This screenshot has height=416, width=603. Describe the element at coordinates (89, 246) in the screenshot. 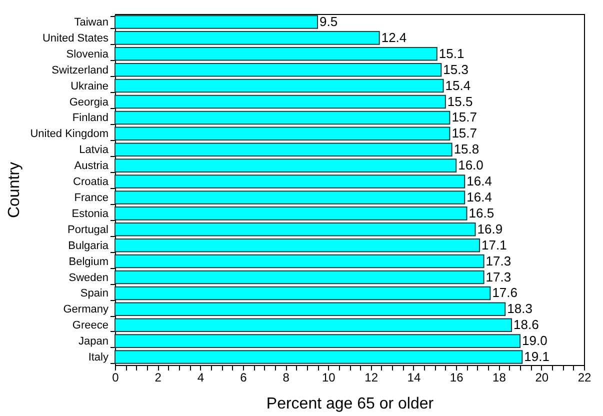

I see `y-tick-label: Bulgaria` at that location.